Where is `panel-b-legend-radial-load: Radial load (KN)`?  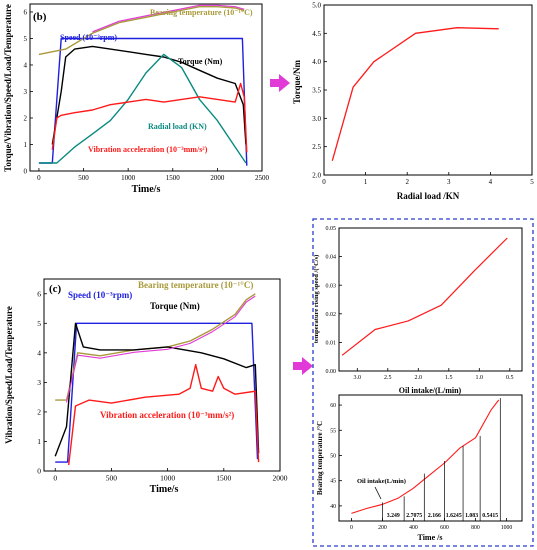
panel-b-legend-radial-load: Radial load (KN) is located at coordinates (177, 126).